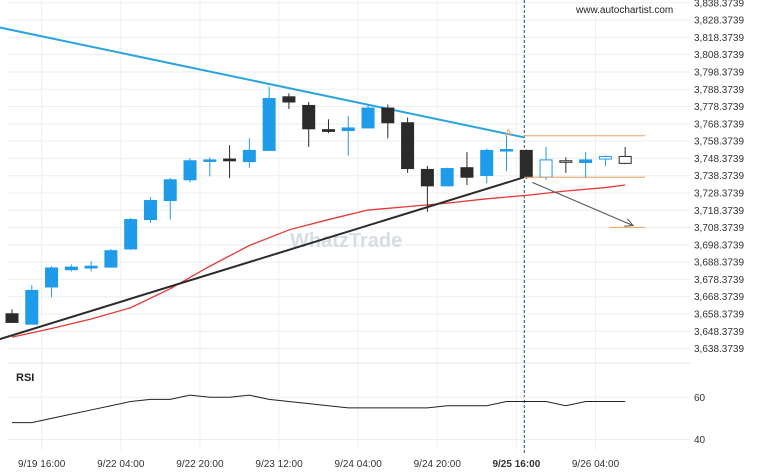 The width and height of the screenshot is (760, 475). I want to click on forecast-arrow-line, so click(583, 204).